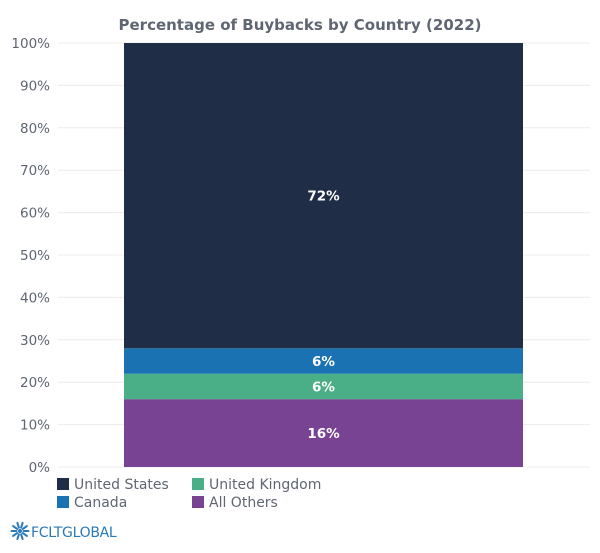 Image resolution: width=600 pixels, height=553 pixels. What do you see at coordinates (30, 44) in the screenshot?
I see `y-tick-label: 100%` at bounding box center [30, 44].